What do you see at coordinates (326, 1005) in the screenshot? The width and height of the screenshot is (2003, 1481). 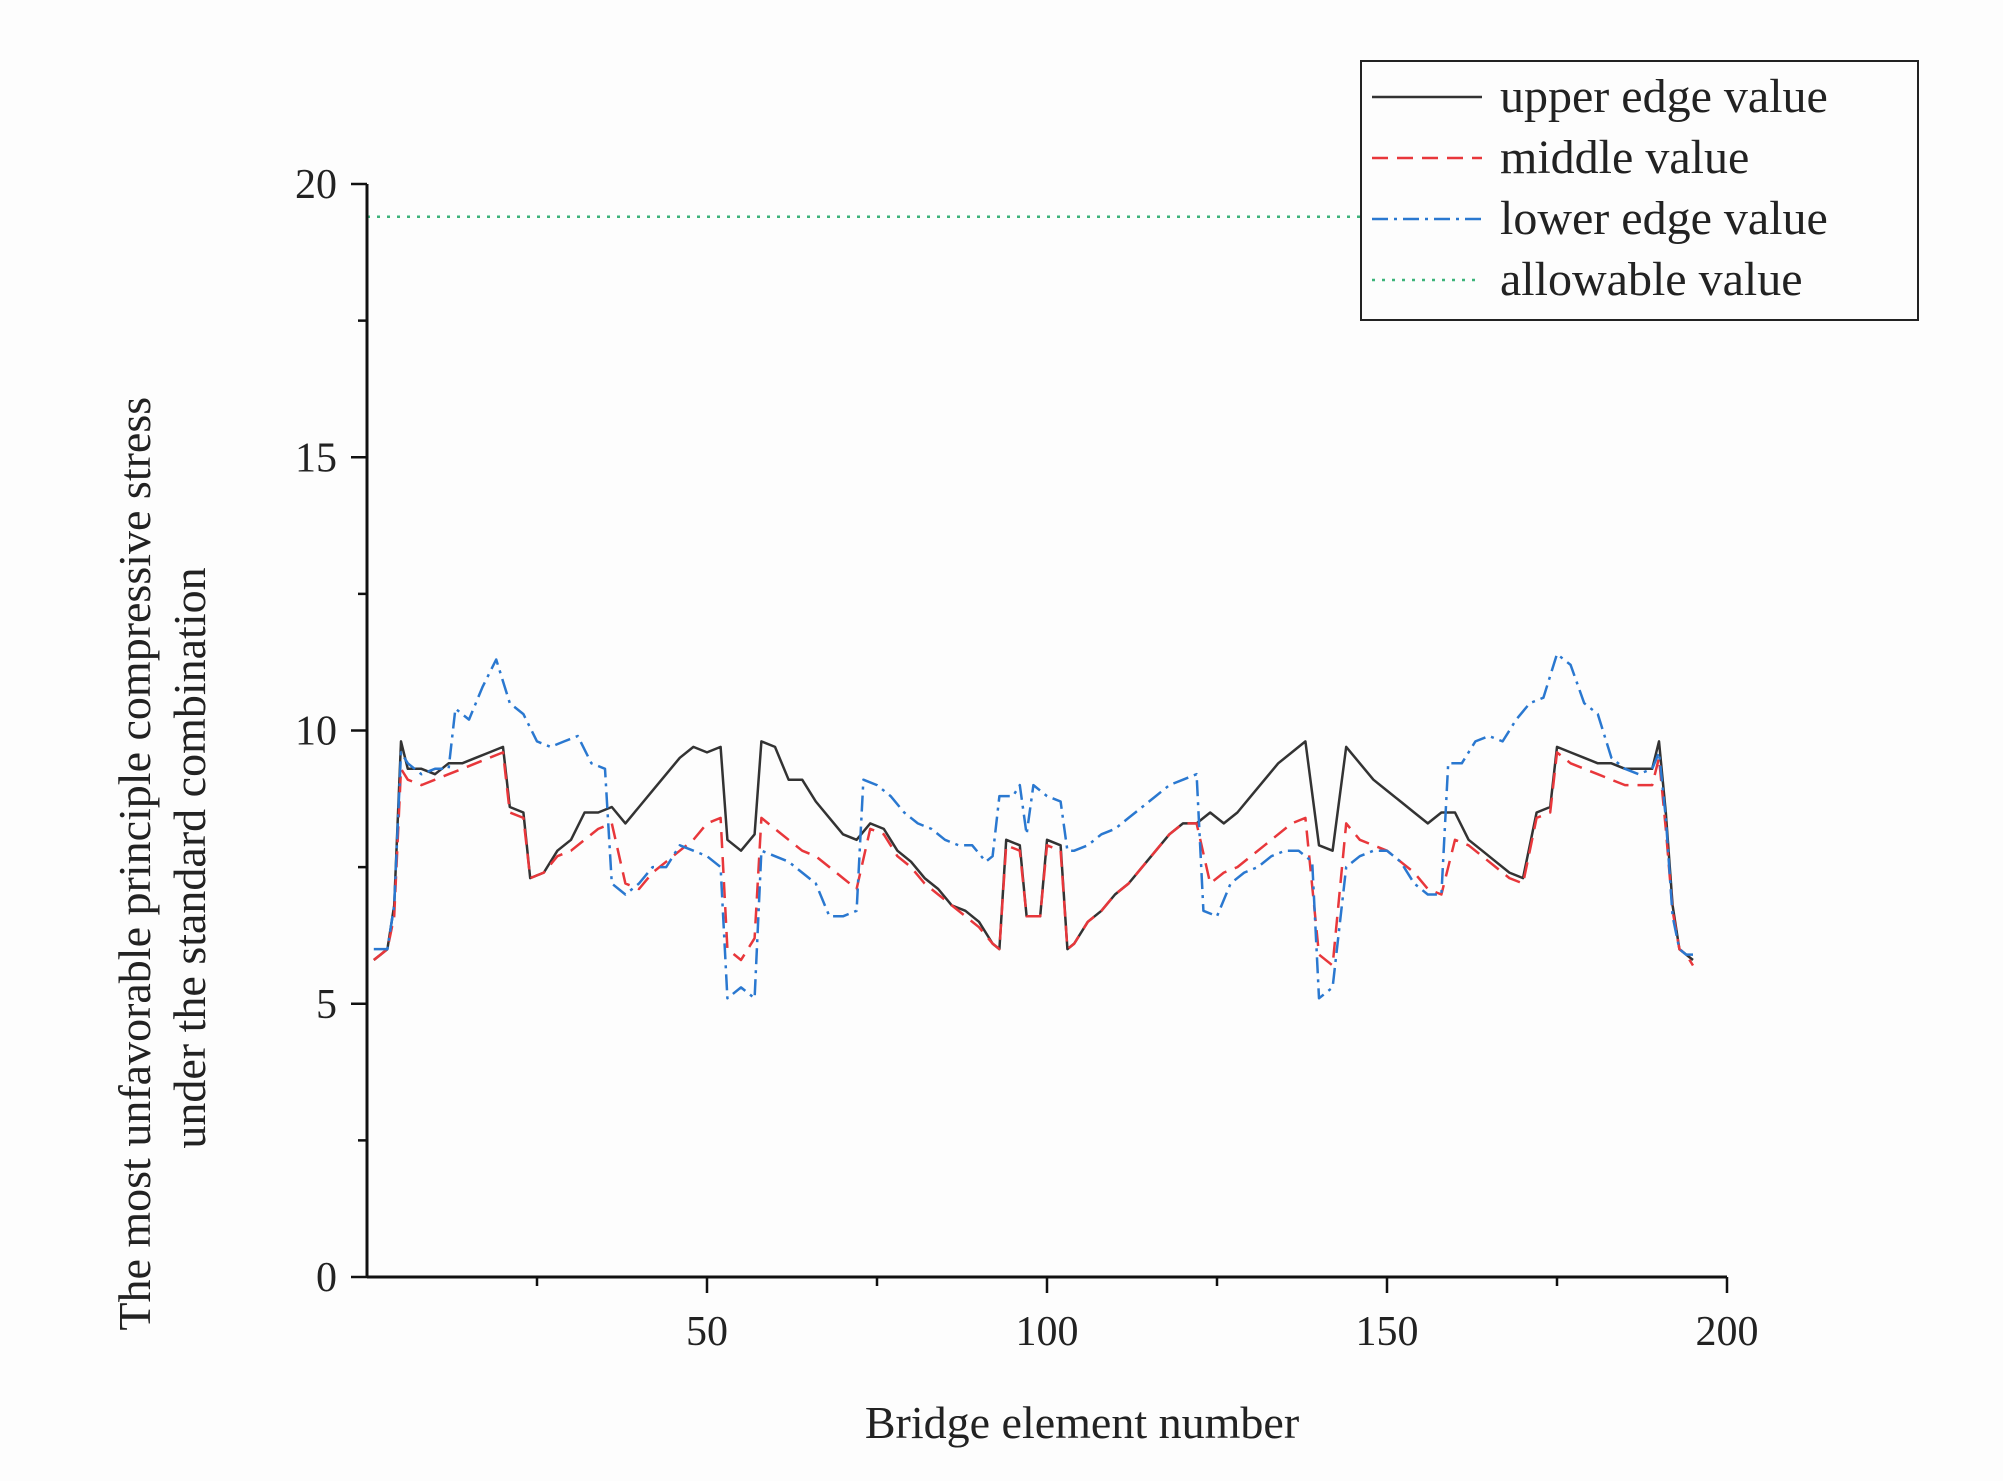 I see `y-tick-label: 5` at bounding box center [326, 1005].